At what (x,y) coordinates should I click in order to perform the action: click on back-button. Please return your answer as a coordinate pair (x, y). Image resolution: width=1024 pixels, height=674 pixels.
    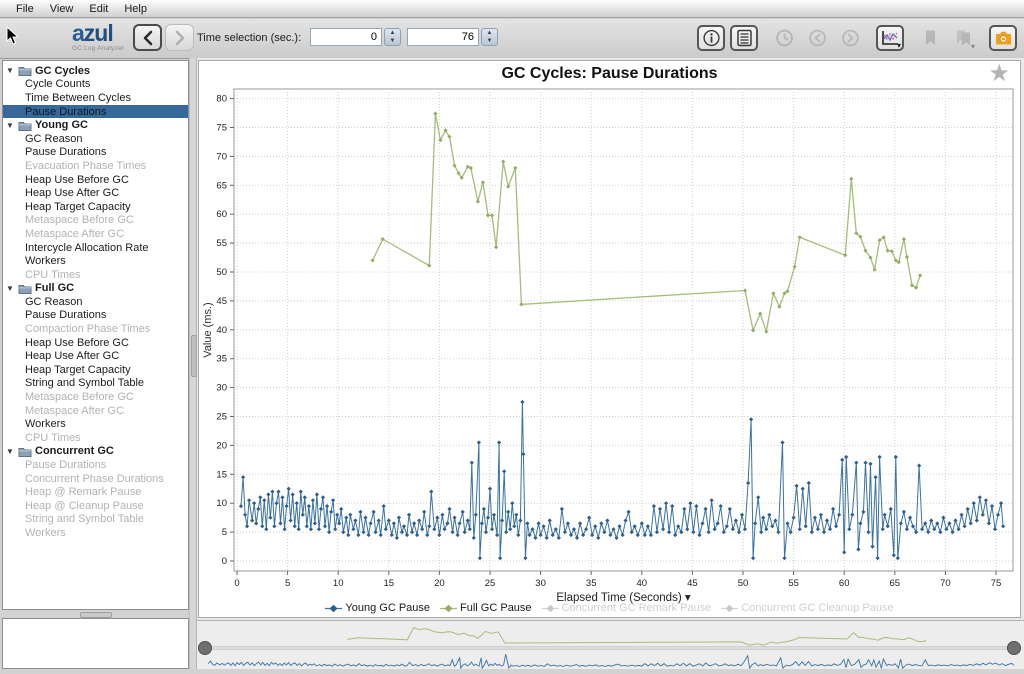
    Looking at the image, I should click on (147, 37).